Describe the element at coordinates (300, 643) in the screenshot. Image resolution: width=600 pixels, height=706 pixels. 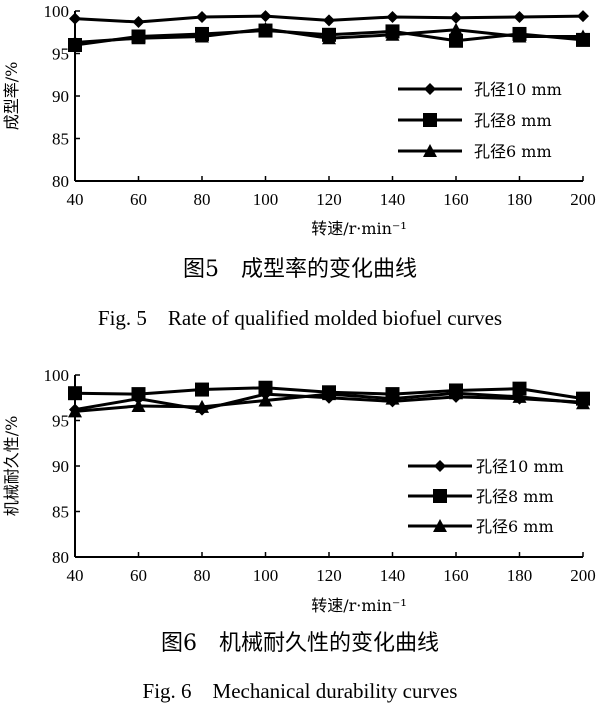
I see `figure-caption-cn: 图6 机械耐久性的变化曲线` at that location.